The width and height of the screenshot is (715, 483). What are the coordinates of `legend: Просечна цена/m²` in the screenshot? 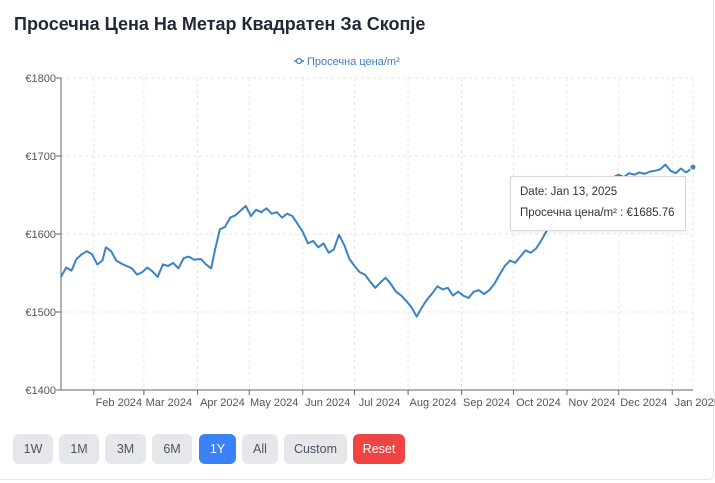 It's located at (347, 62).